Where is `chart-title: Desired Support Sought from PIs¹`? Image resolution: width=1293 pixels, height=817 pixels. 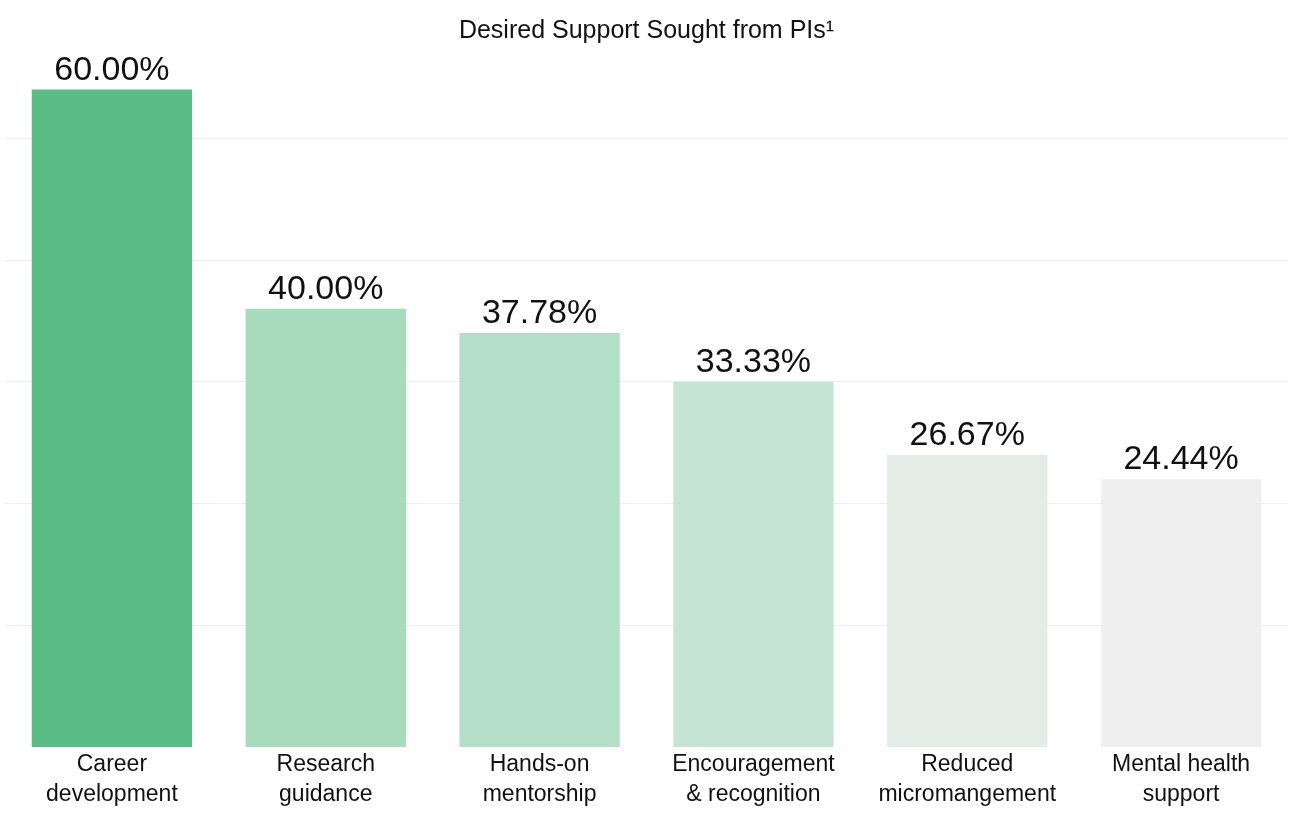
chart-title: Desired Support Sought from PIs¹ is located at coordinates (646, 28).